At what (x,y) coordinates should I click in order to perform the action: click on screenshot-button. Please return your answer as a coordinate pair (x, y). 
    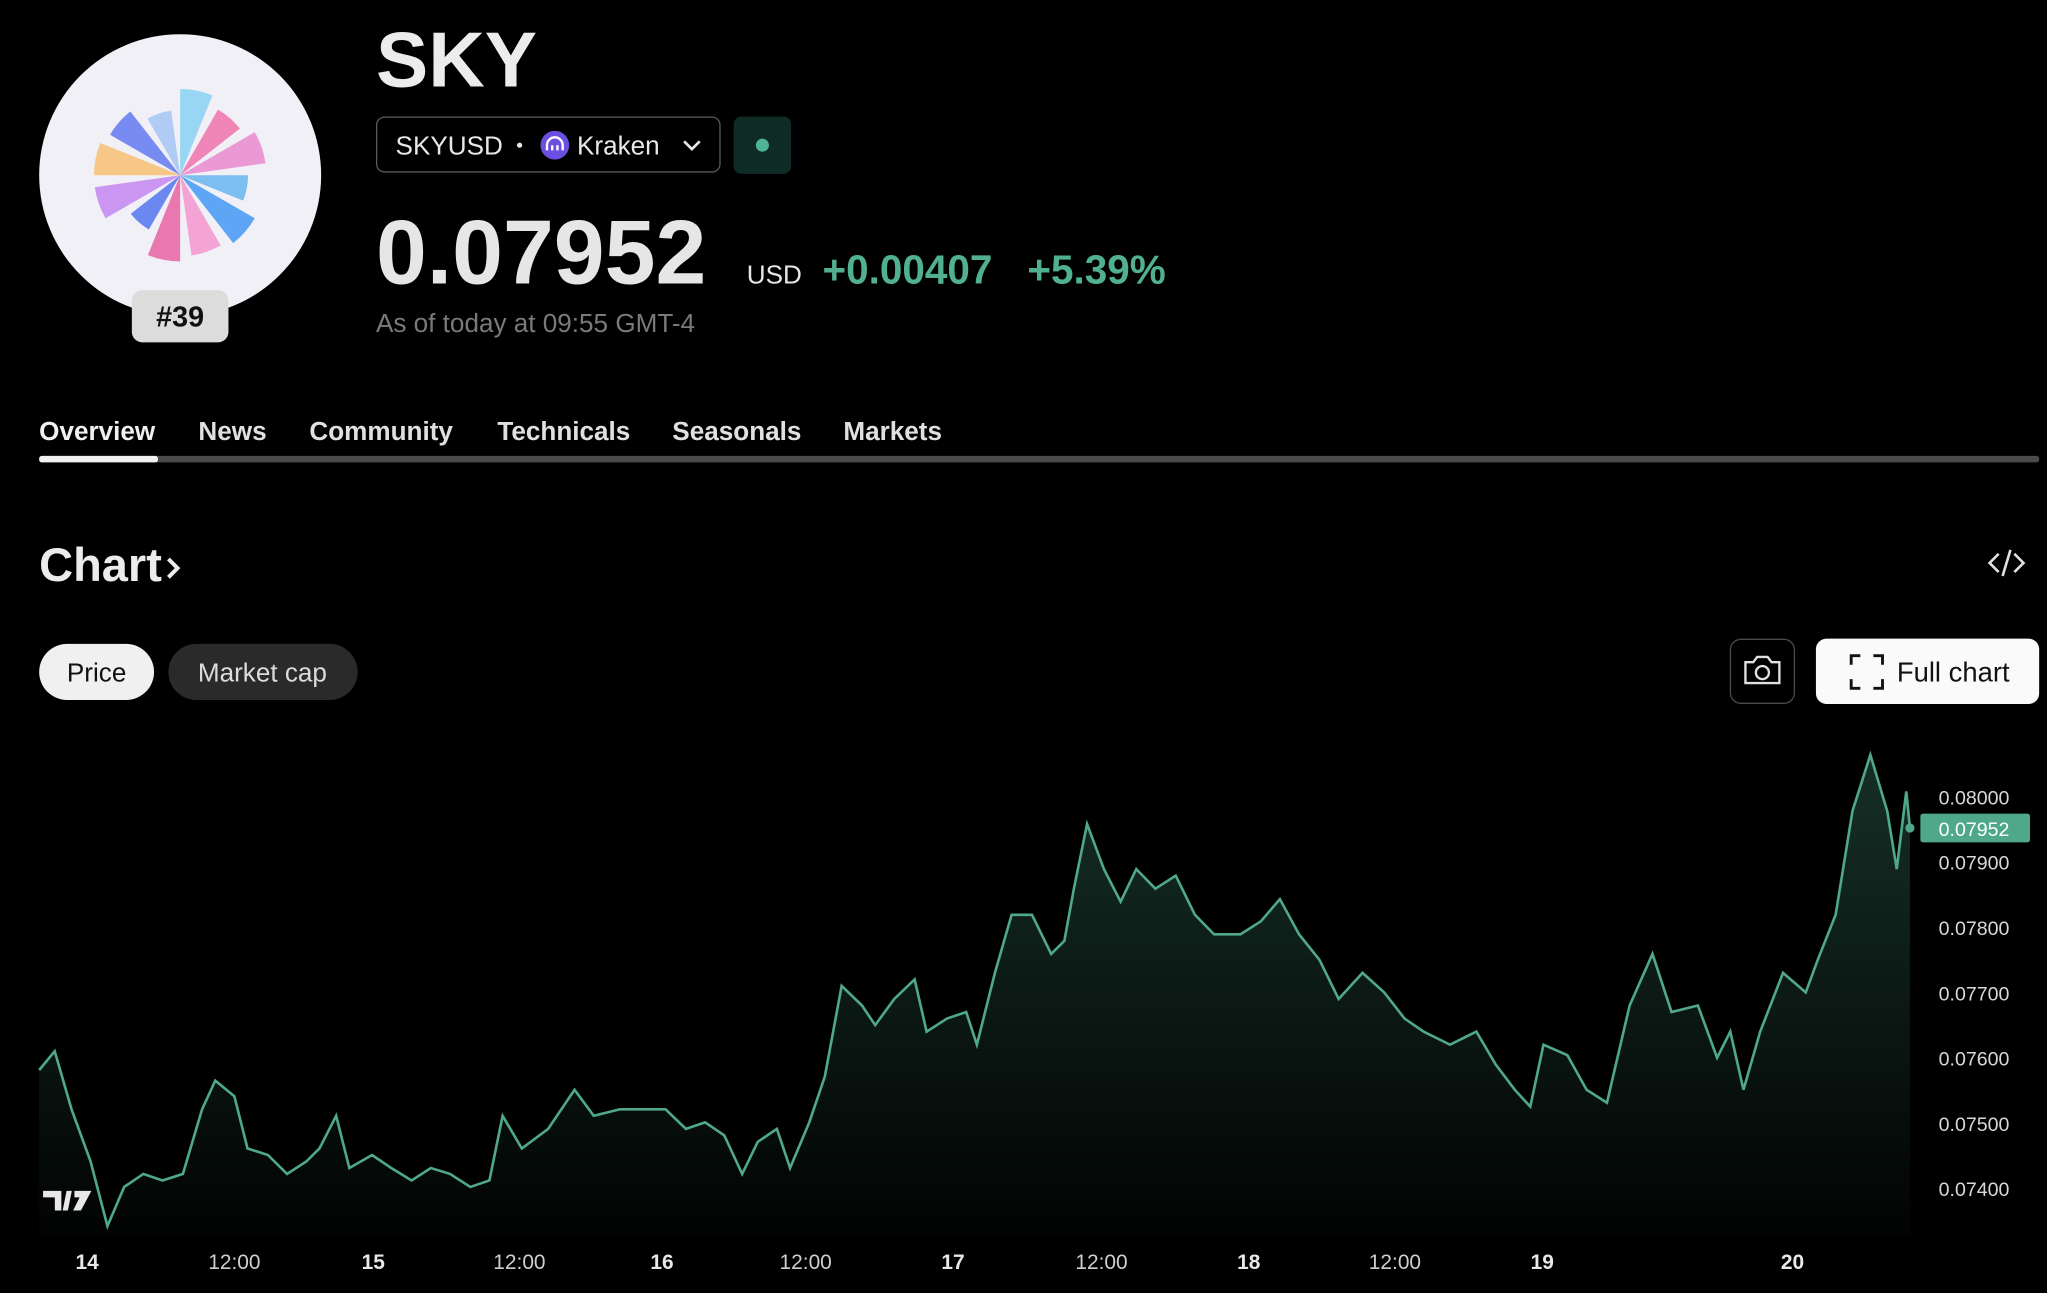
    Looking at the image, I should click on (1762, 671).